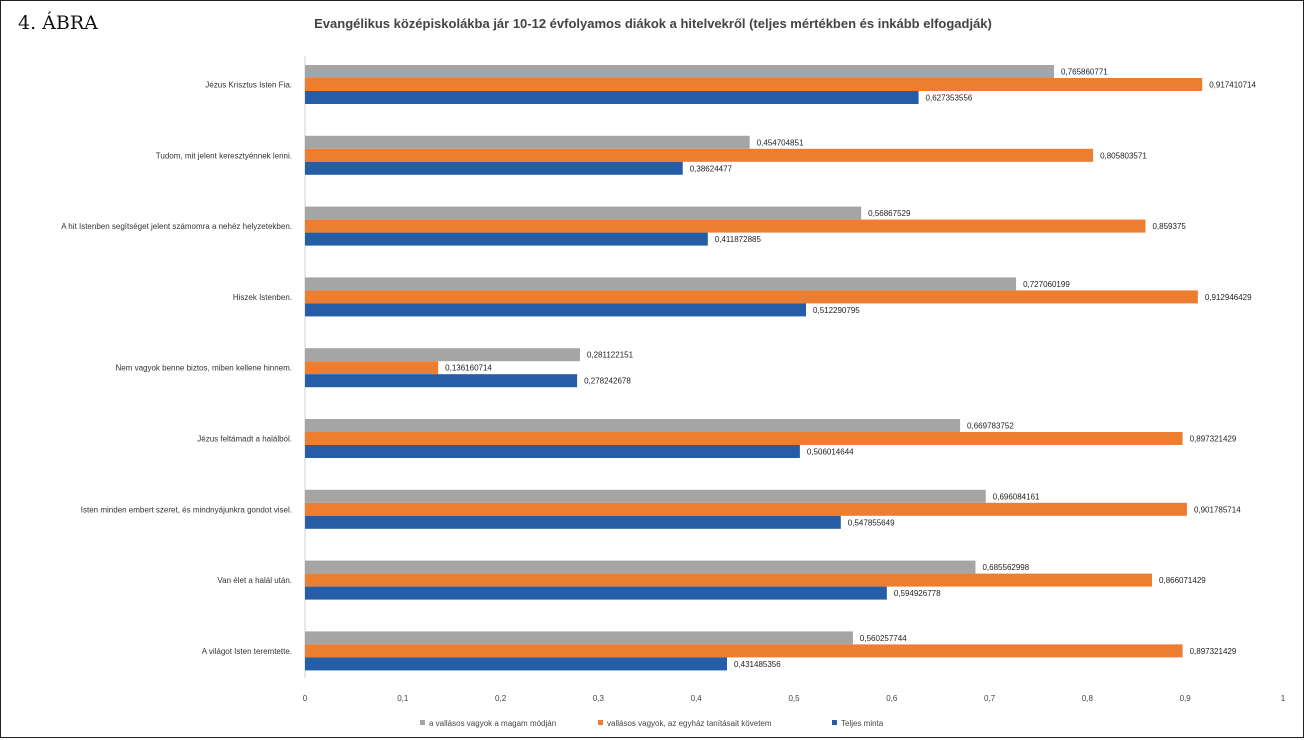 The image size is (1306, 740). I want to click on data-label: 0,278242678, so click(607, 381).